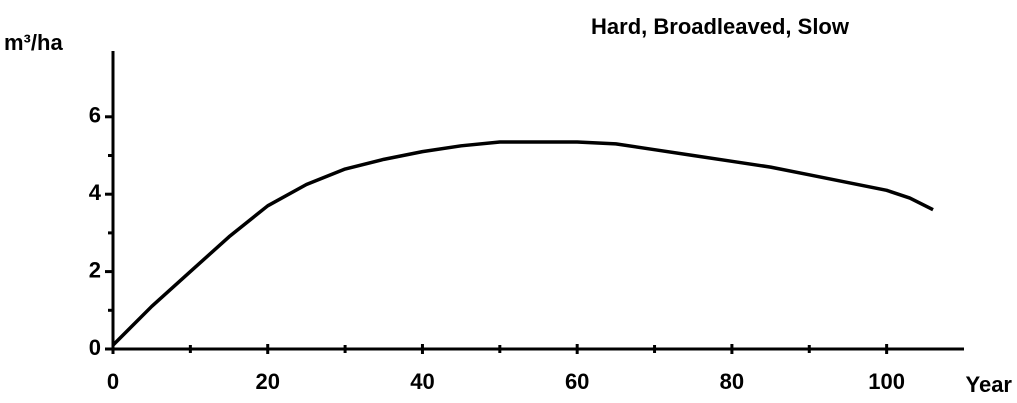 This screenshot has width=1017, height=403. What do you see at coordinates (886, 381) in the screenshot?
I see `x-tick-label: 100` at bounding box center [886, 381].